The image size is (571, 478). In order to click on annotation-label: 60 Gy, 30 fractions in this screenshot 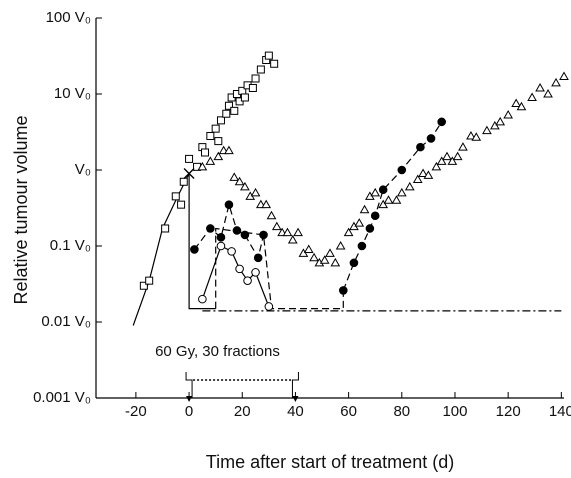, I will do `click(217, 351)`.